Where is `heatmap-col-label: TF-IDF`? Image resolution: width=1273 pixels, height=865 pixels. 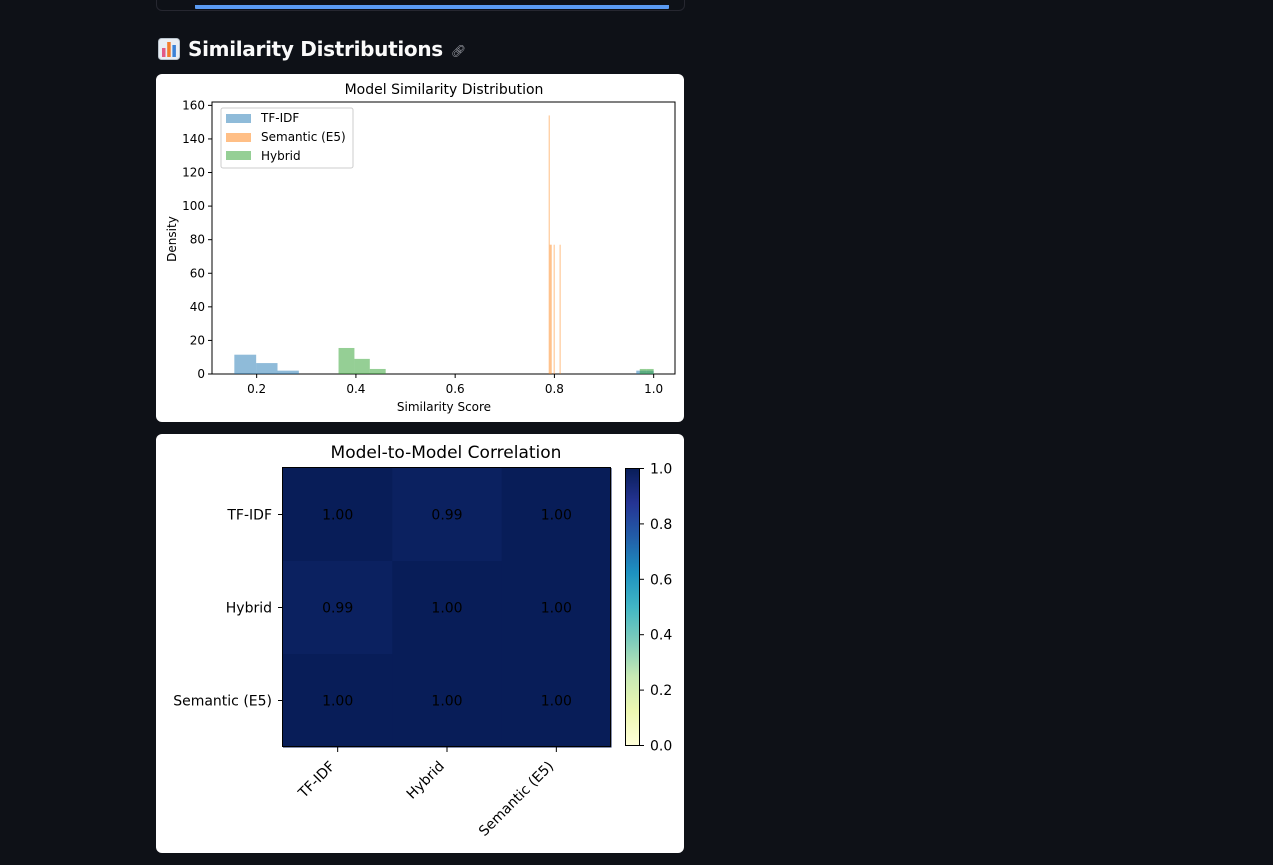 heatmap-col-label: TF-IDF is located at coordinates (317, 781).